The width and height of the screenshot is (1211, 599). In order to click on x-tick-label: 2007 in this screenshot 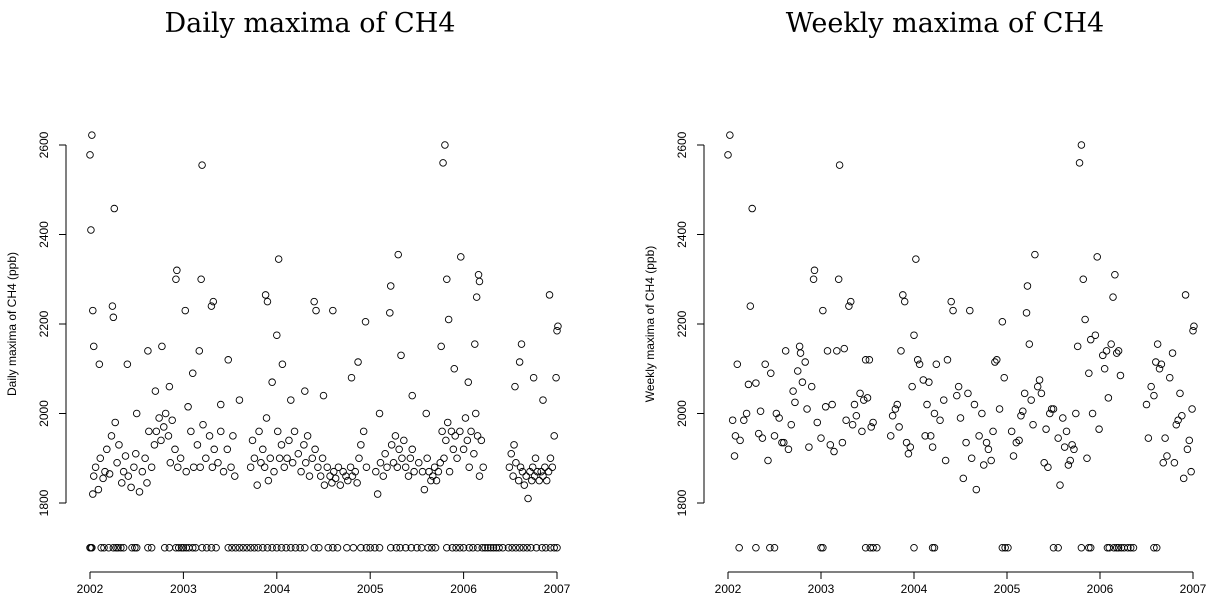, I will do `click(1193, 589)`.